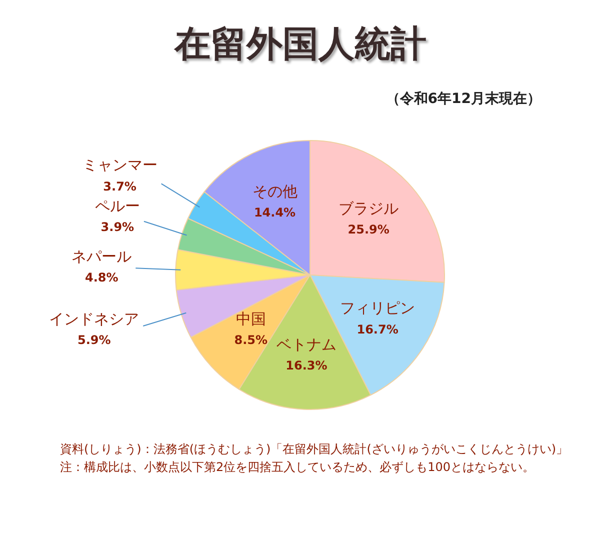  I want to click on slice-label: 中国, so click(251, 319).